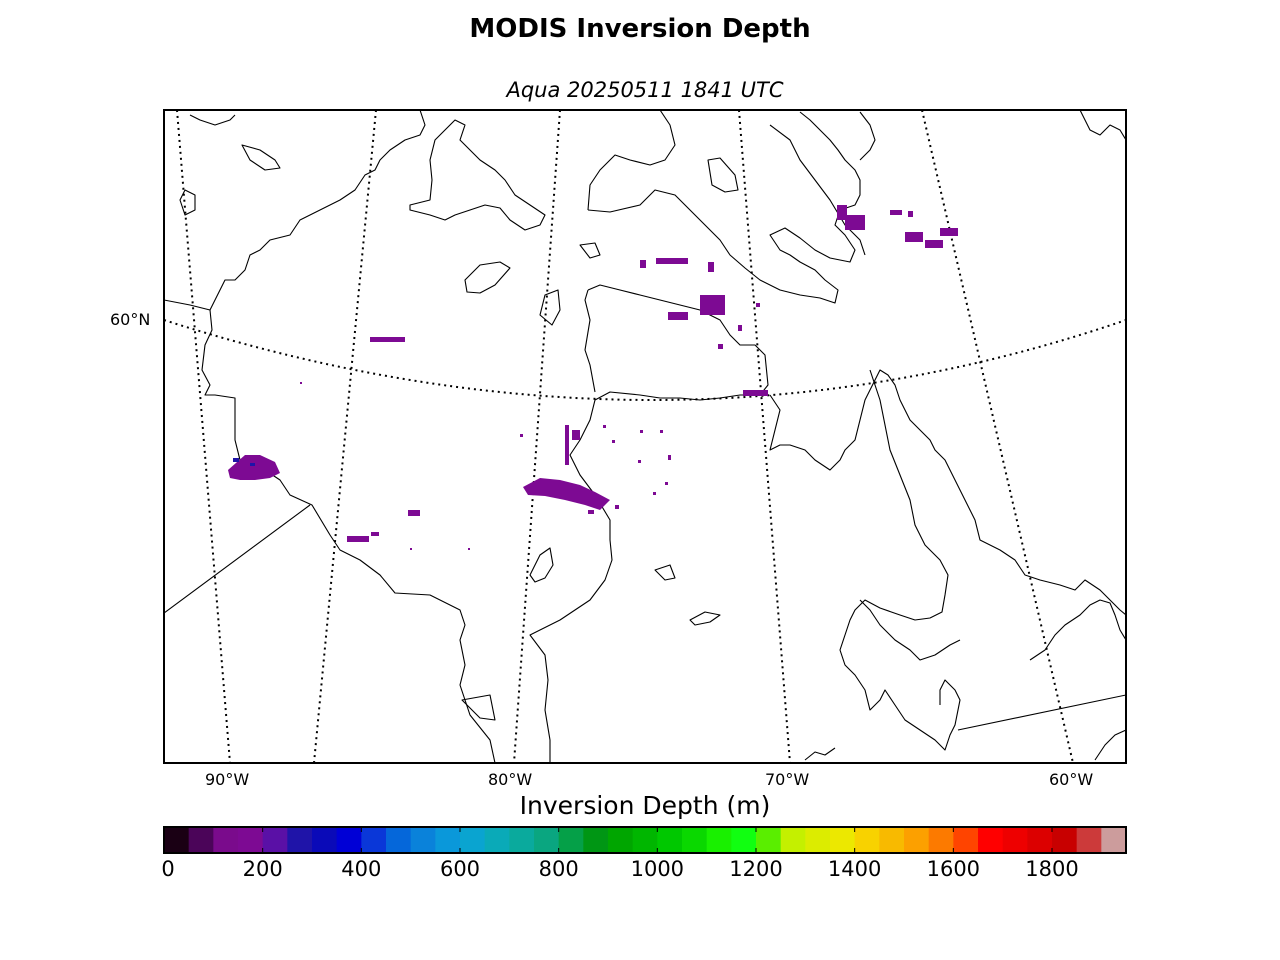 The height and width of the screenshot is (960, 1280). What do you see at coordinates (900, 560) in the screenshot?
I see `labrador-inner` at bounding box center [900, 560].